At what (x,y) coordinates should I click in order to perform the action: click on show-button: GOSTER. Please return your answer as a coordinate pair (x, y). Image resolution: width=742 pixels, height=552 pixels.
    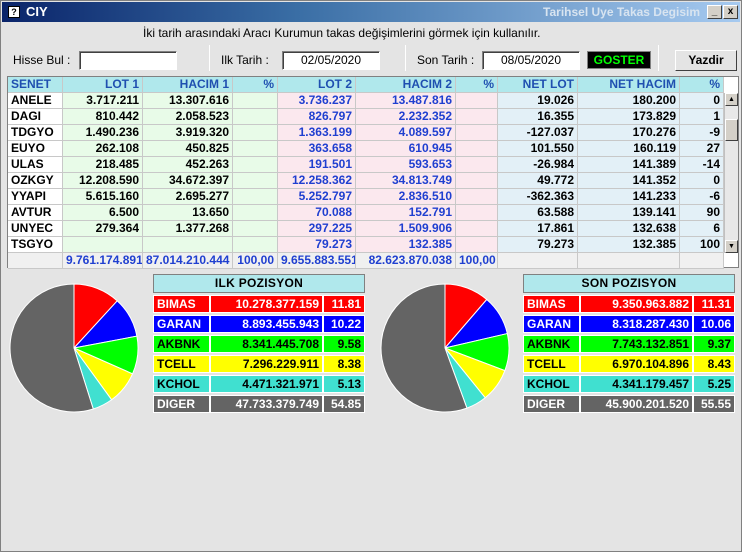
    Looking at the image, I should click on (619, 60).